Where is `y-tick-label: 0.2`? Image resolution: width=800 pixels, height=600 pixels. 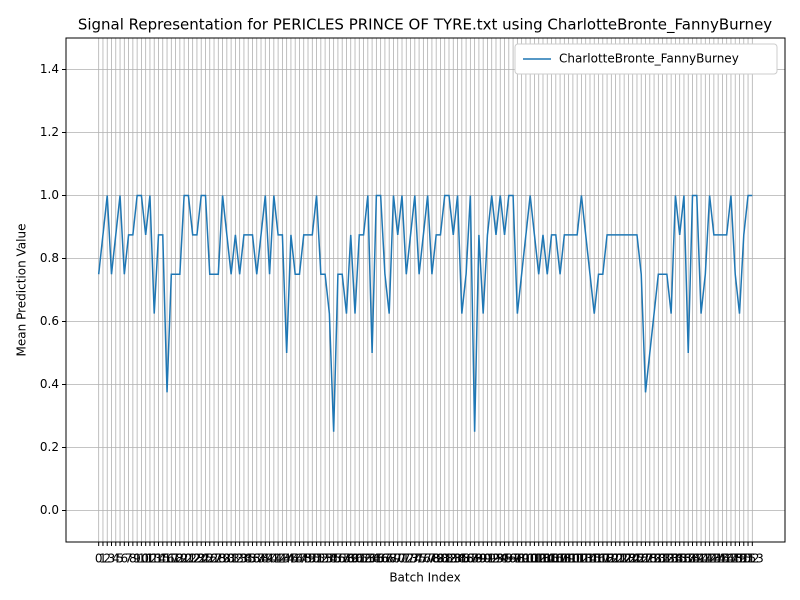
y-tick-label: 0.2 is located at coordinates (49, 447).